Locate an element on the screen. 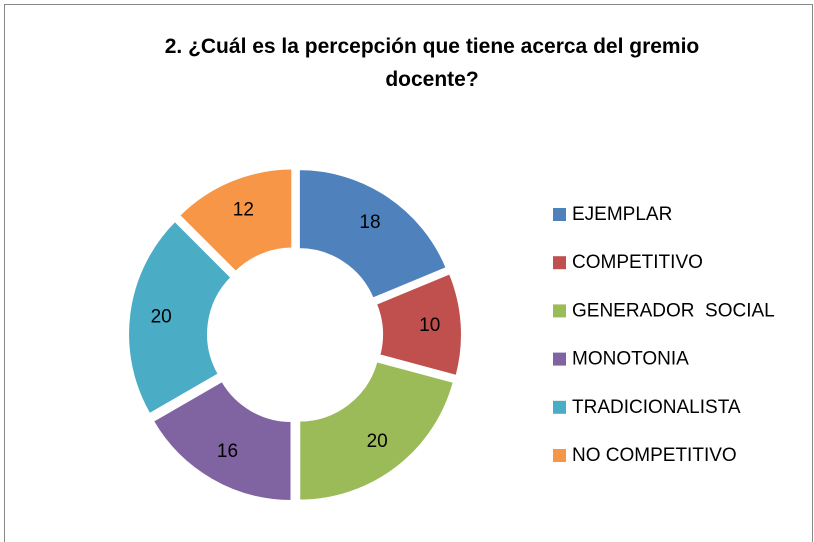 This screenshot has height=542, width=814. legend-label: TRADICIONALISTA is located at coordinates (656, 407).